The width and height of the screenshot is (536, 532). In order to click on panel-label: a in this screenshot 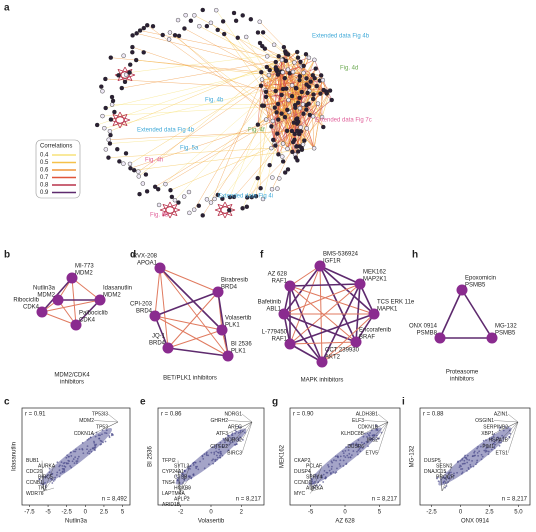, I will do `click(7, 8)`.